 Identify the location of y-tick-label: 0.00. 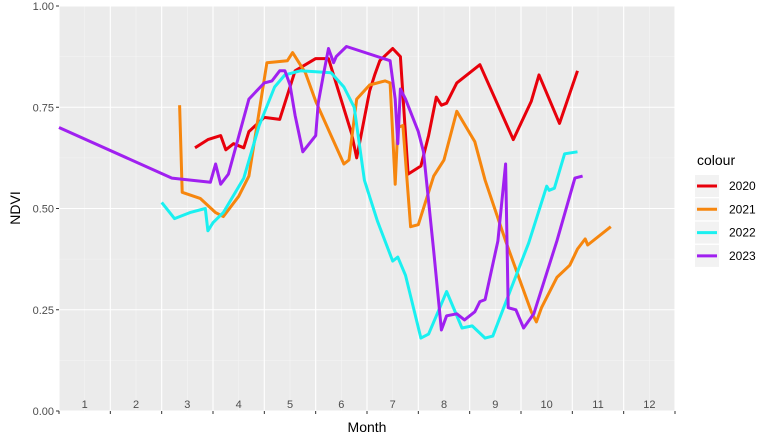
(43, 412).